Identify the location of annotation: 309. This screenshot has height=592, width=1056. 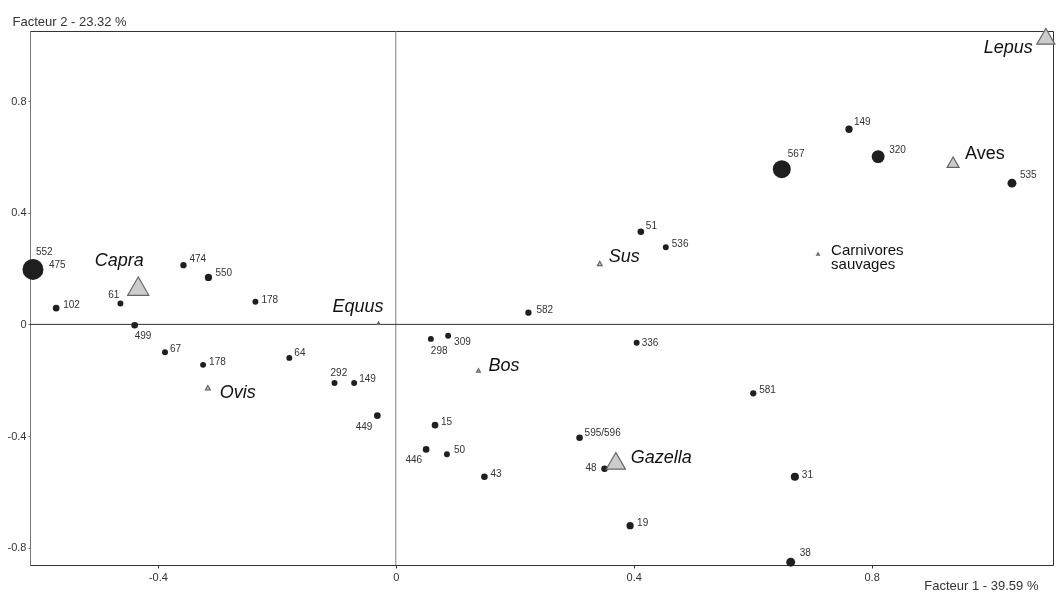
(463, 341).